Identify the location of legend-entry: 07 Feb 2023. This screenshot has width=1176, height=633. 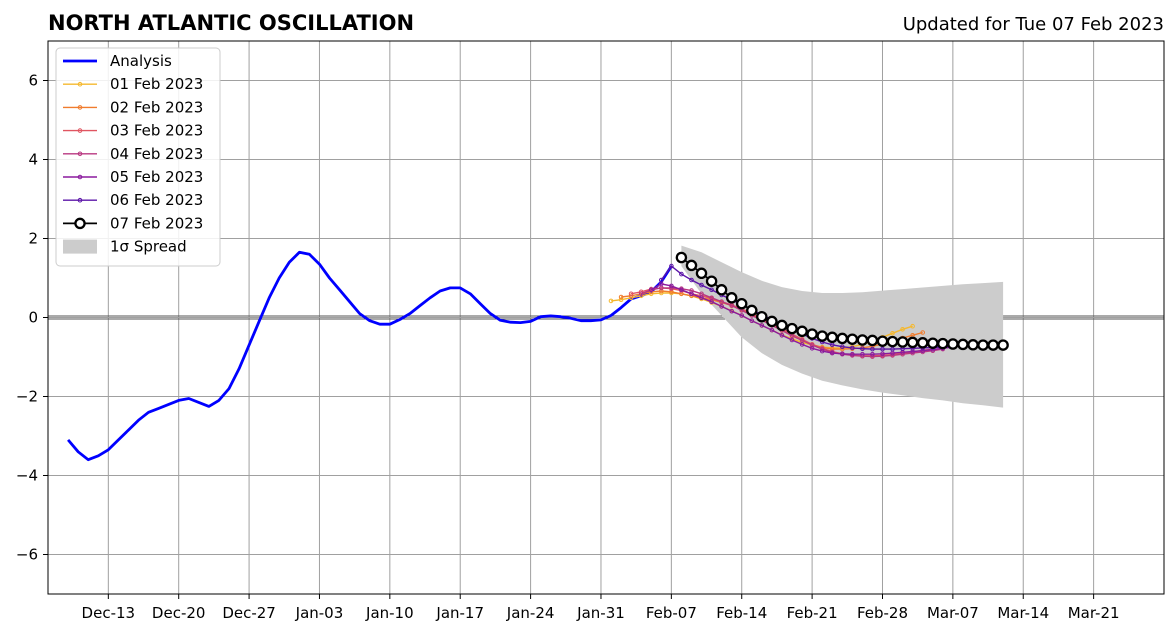
(133, 223).